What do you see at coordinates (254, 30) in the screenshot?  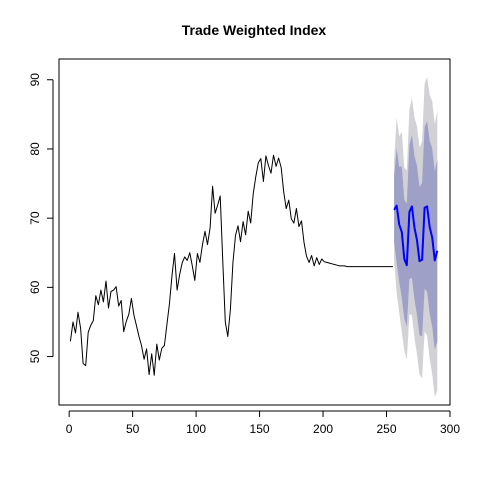 I see `chart-title: Trade Weighted Index` at bounding box center [254, 30].